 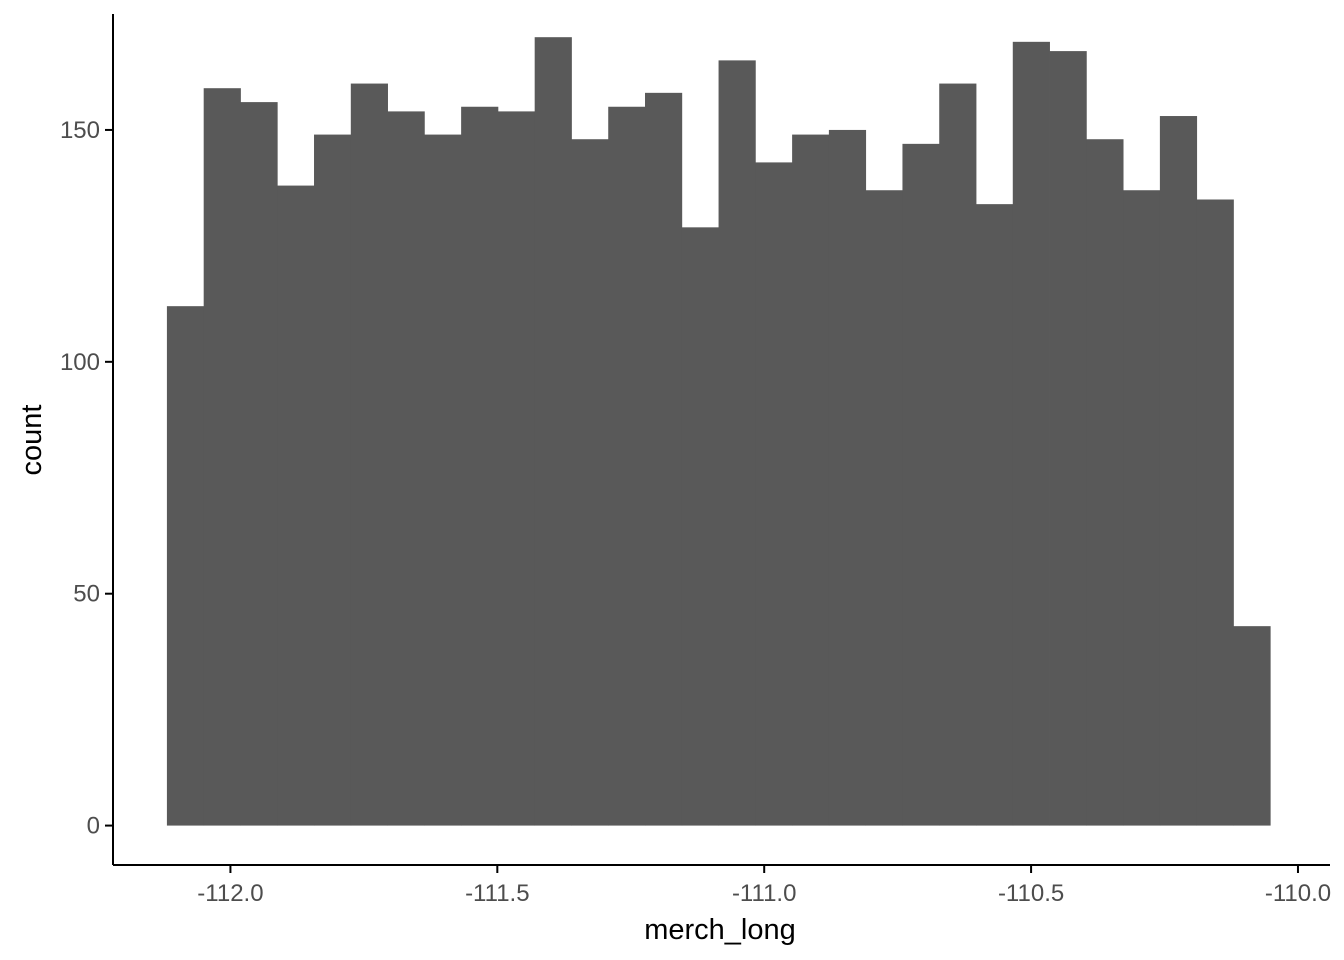 I want to click on y-tick-label: 50, so click(x=86, y=594).